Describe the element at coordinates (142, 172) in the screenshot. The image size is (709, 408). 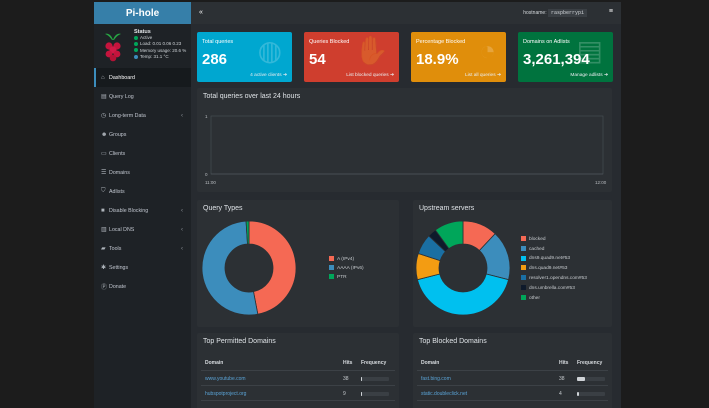
I see `sidebar-item-domains: ☰ Domains` at that location.